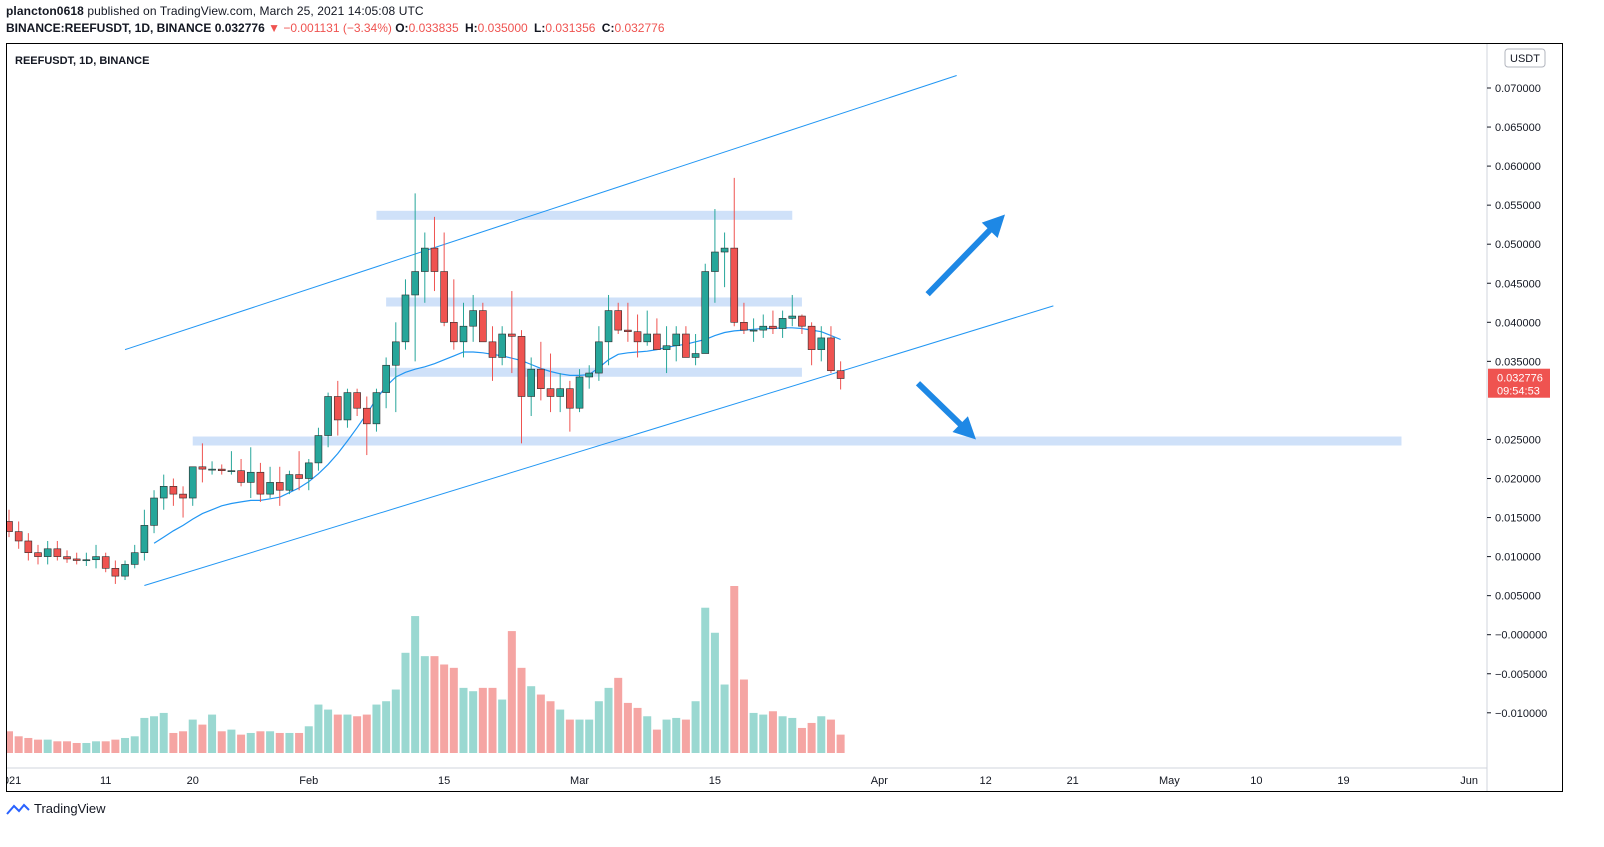 The height and width of the screenshot is (847, 1604). Describe the element at coordinates (594, 302) in the screenshot. I see `horizontal-zone` at that location.